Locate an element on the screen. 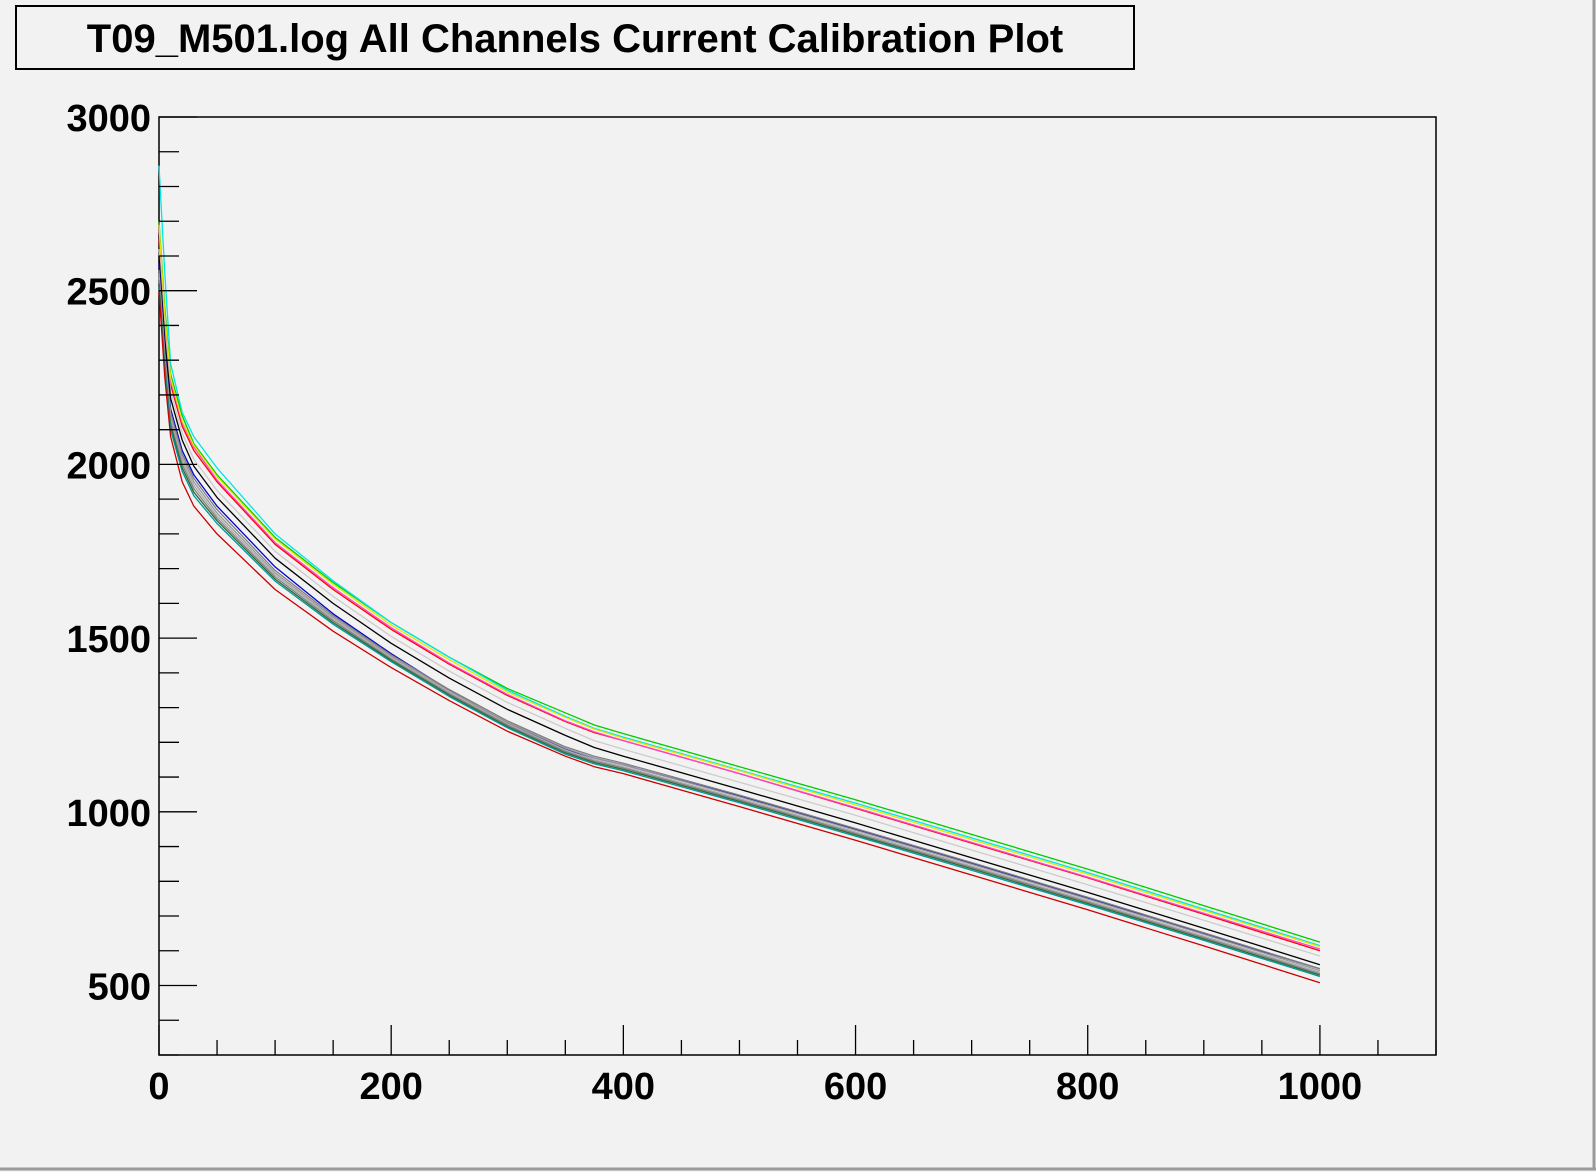  x-tick-label: 400 is located at coordinates (623, 1087).